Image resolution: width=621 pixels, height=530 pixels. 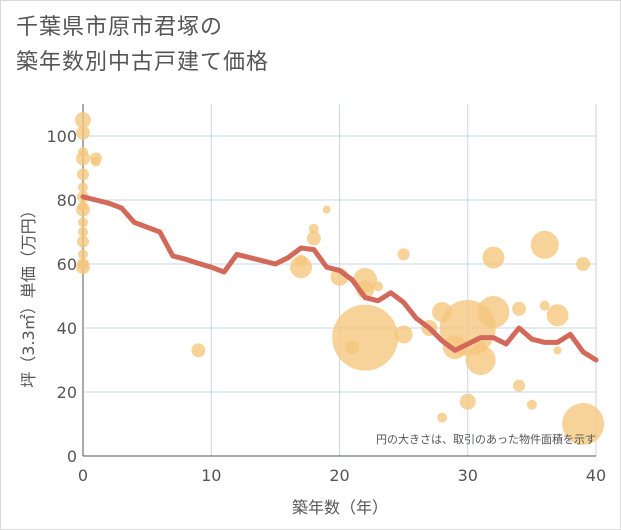 I want to click on title-line-2: 築年数別中古戸建て価格, so click(x=143, y=62).